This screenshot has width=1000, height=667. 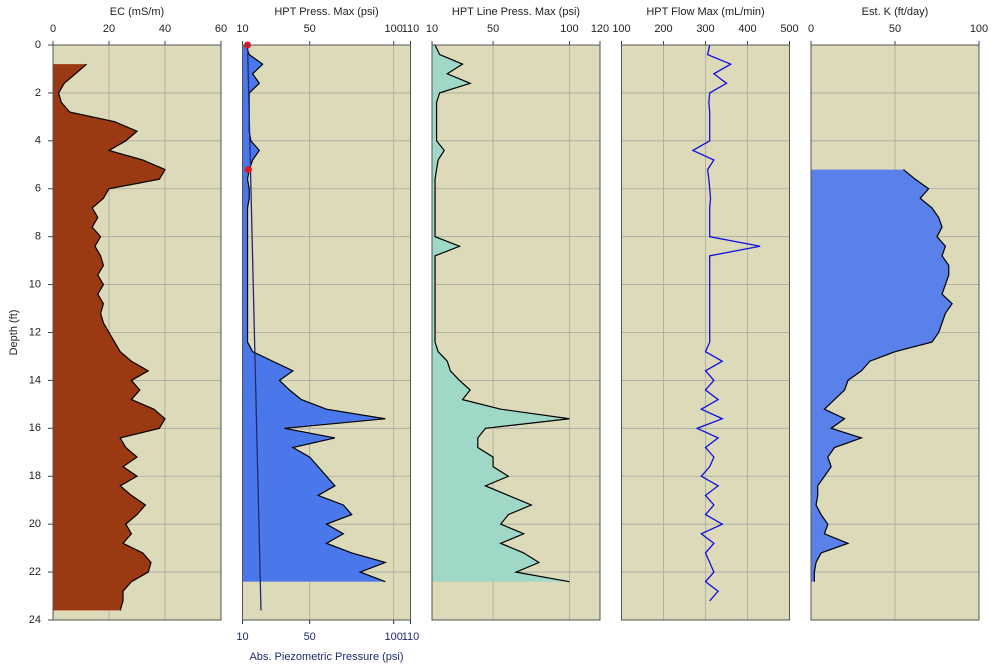 What do you see at coordinates (663, 29) in the screenshot?
I see `x-tick-label: 200` at bounding box center [663, 29].